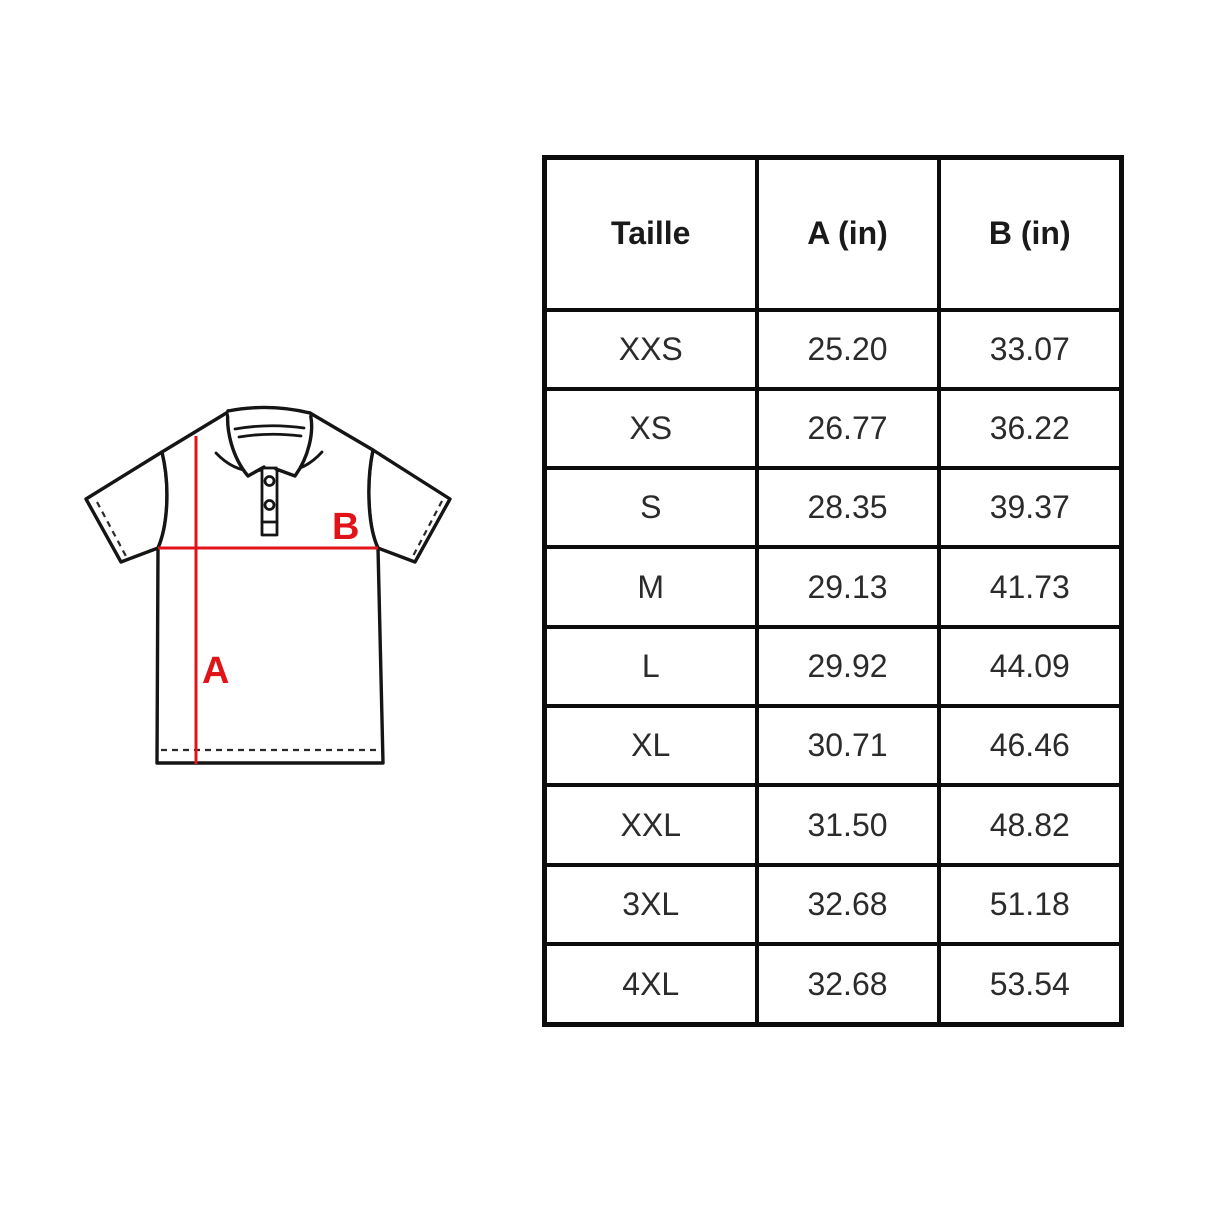  I want to click on table-row: L 29.92 44.09, so click(833, 666).